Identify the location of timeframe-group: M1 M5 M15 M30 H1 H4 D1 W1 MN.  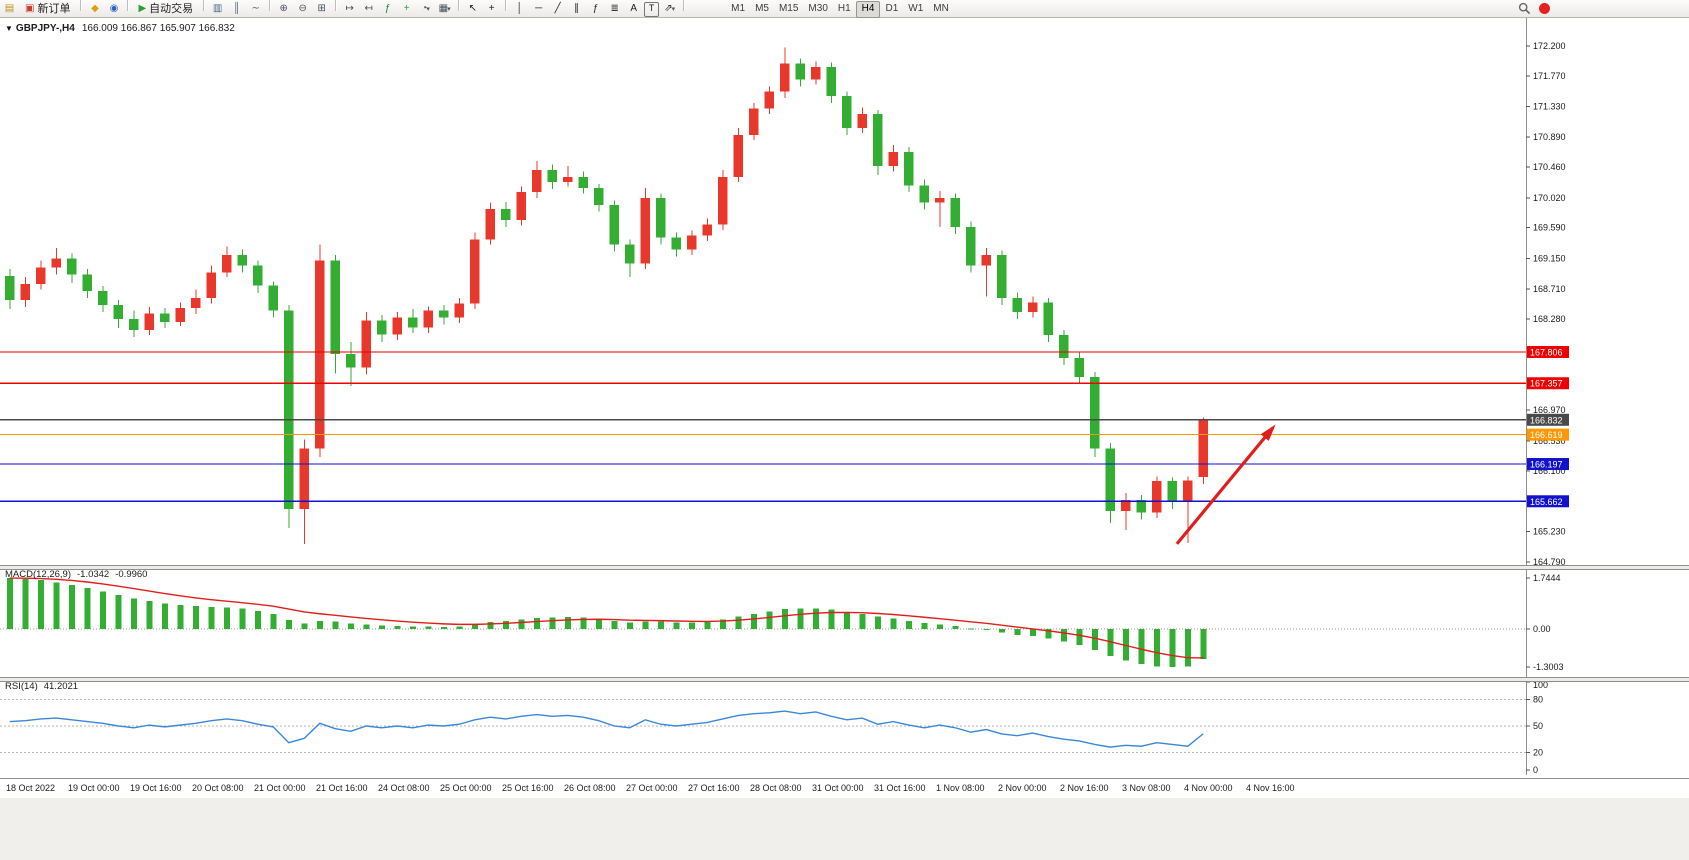
(840, 9).